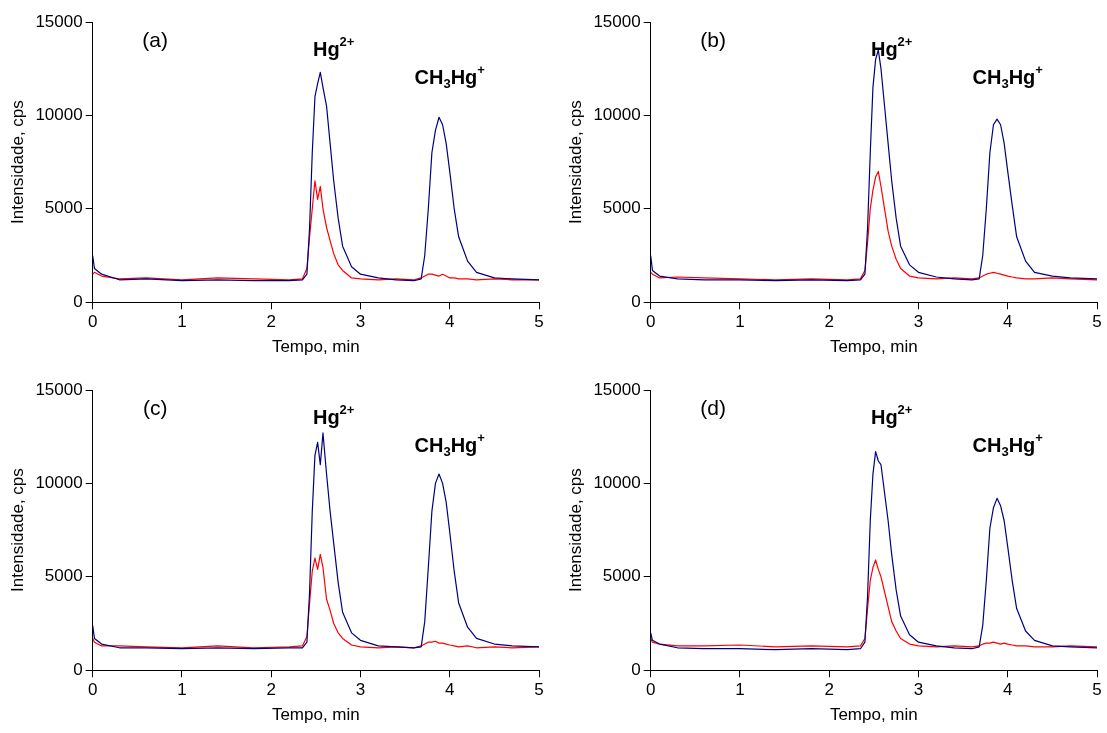 Image resolution: width=1107 pixels, height=733 pixels. I want to click on annotation: (b), so click(713, 40).